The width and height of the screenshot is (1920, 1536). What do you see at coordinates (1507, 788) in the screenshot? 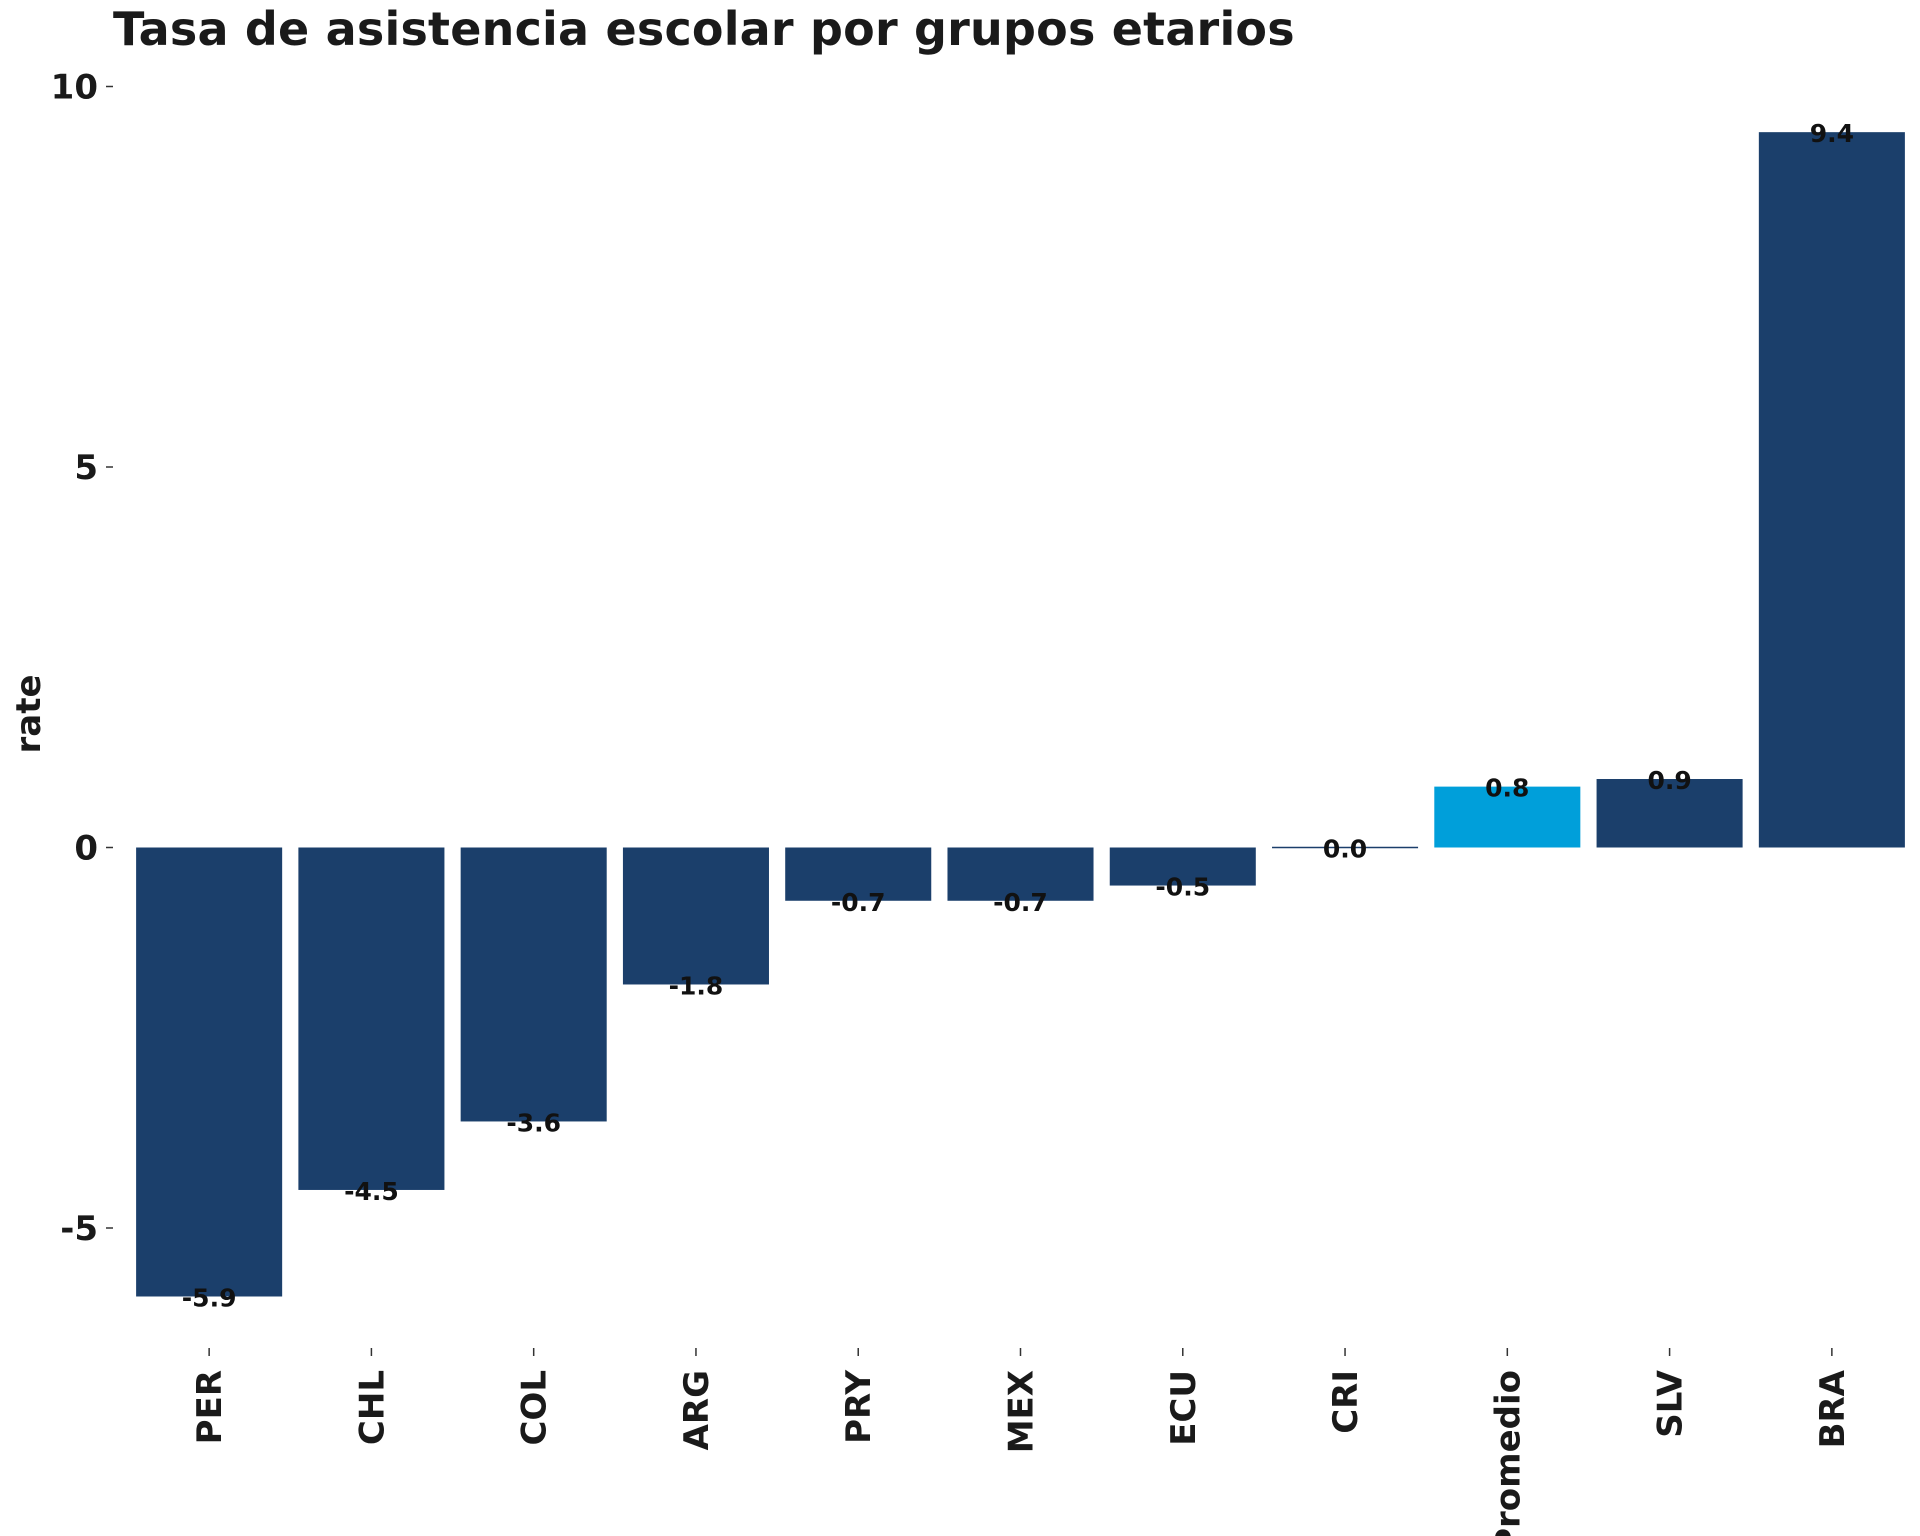
I see `data-label-promedio: 0.8` at bounding box center [1507, 788].